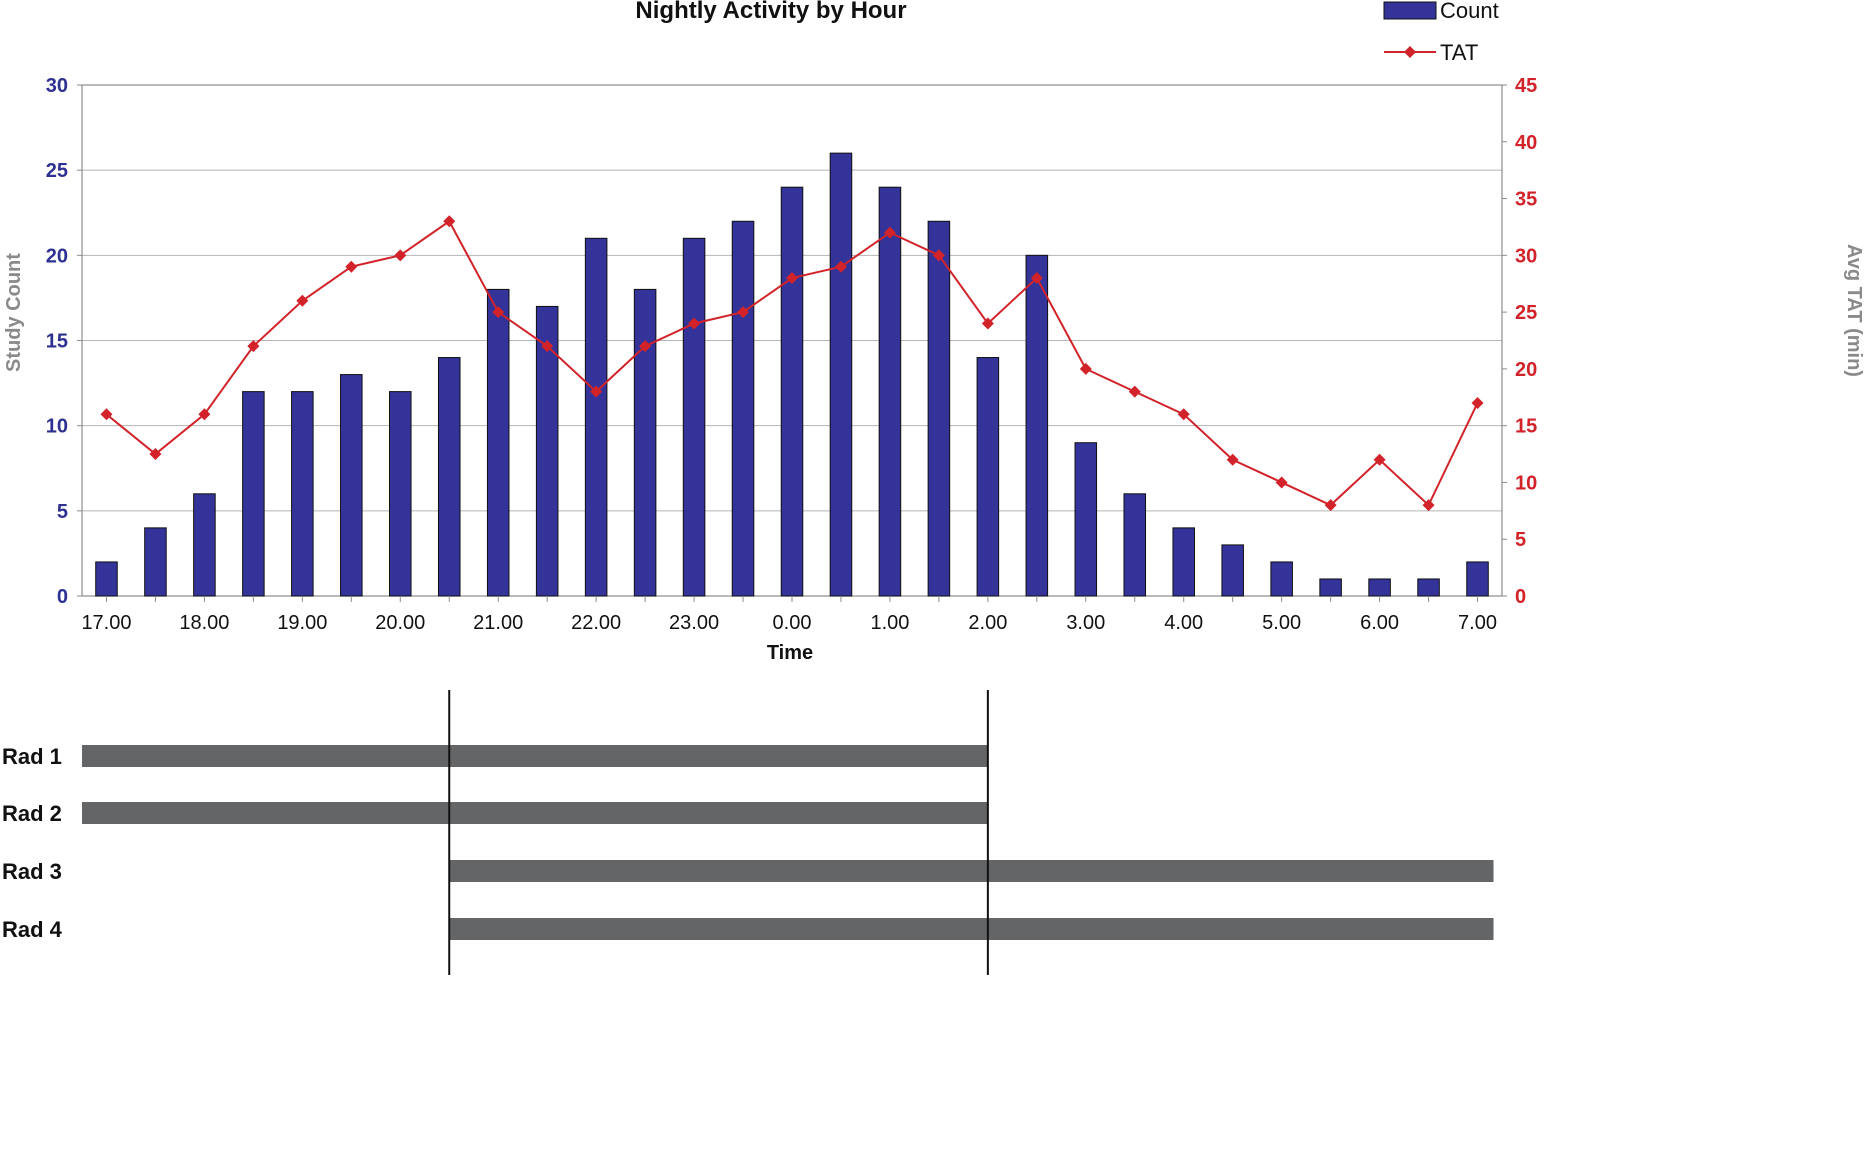  What do you see at coordinates (57, 86) in the screenshot?
I see `y-left-tick-label: 30` at bounding box center [57, 86].